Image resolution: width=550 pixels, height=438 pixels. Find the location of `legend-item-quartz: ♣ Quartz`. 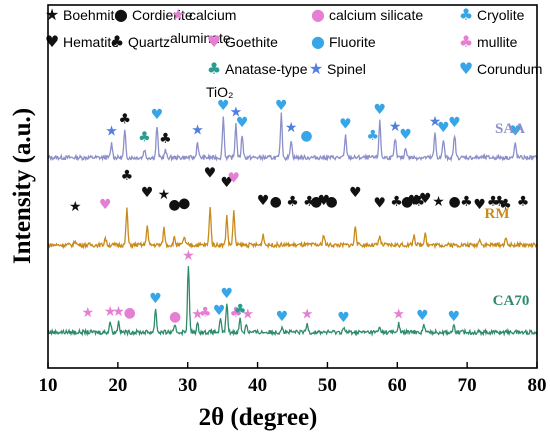

legend-item-quartz: ♣ Quartz is located at coordinates (140, 41).